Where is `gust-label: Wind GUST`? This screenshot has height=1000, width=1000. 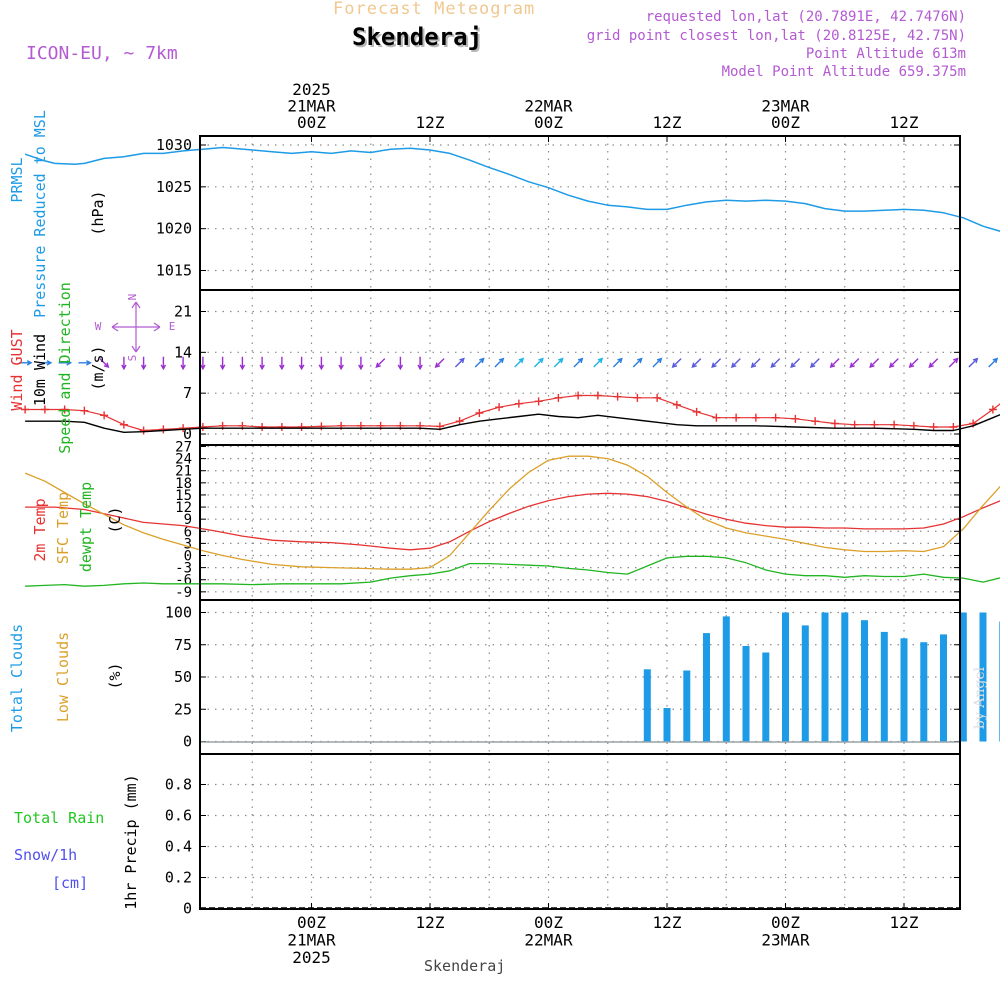
gust-label: Wind GUST is located at coordinates (17, 369).